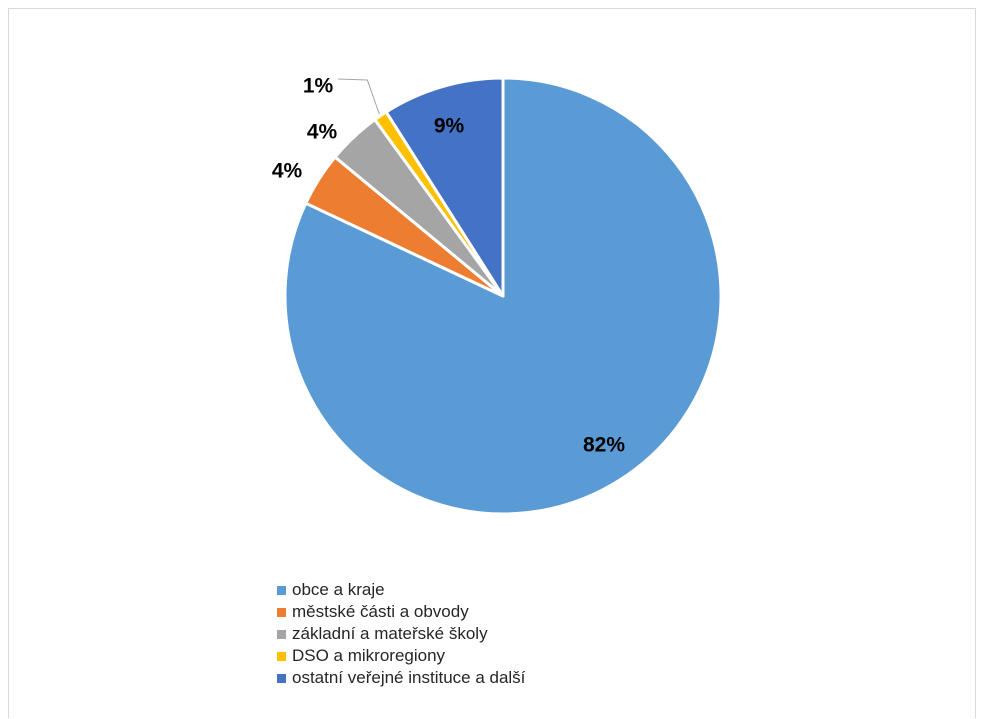  I want to click on leader-line, so click(358, 96).